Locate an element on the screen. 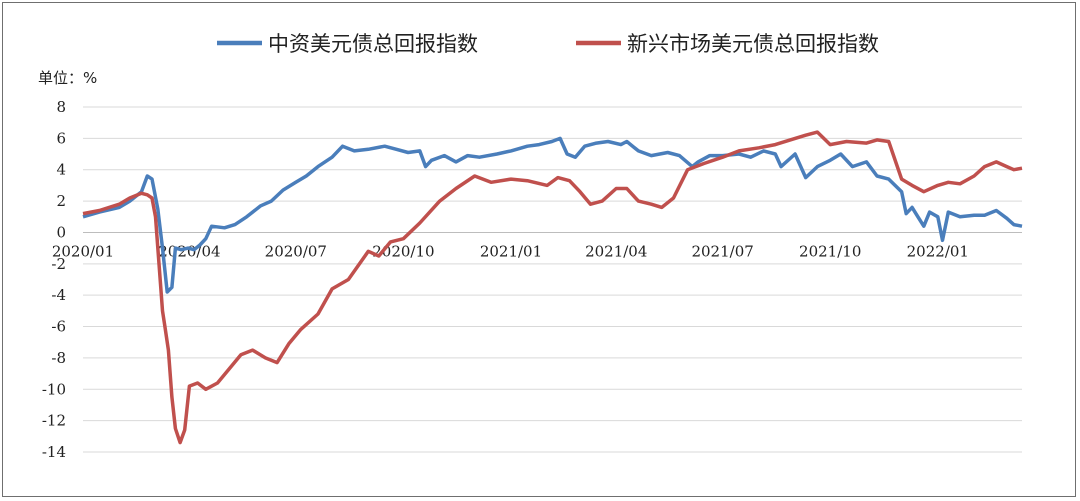  x-tick-label: 2021/01 is located at coordinates (511, 251).